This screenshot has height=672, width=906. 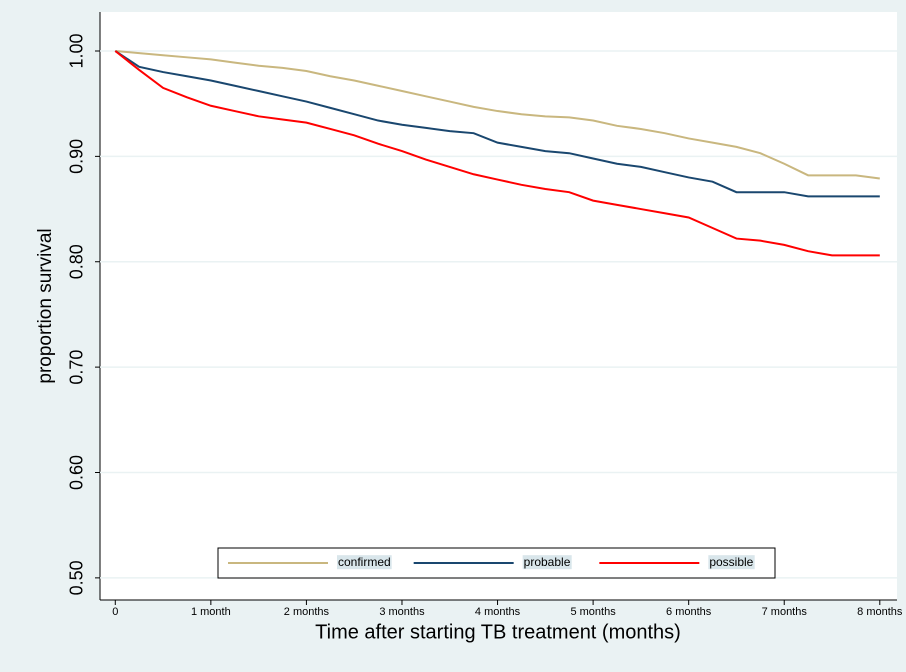 I want to click on y-tick-label: 0.70, so click(x=77, y=367).